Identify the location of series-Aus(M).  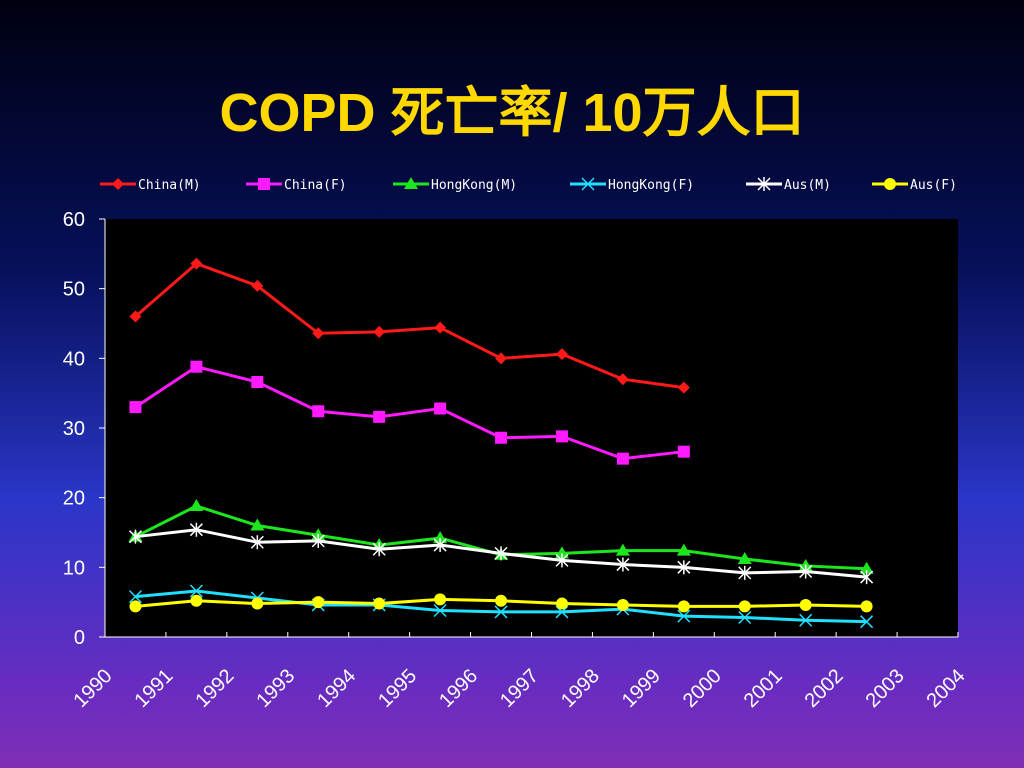
(501, 553).